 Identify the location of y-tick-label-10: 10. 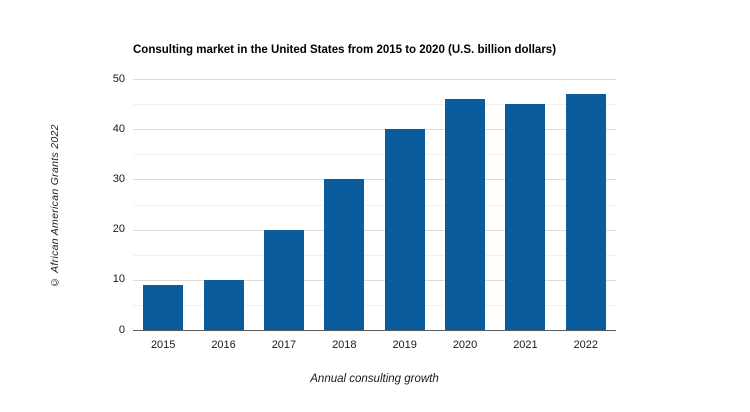
(118, 279).